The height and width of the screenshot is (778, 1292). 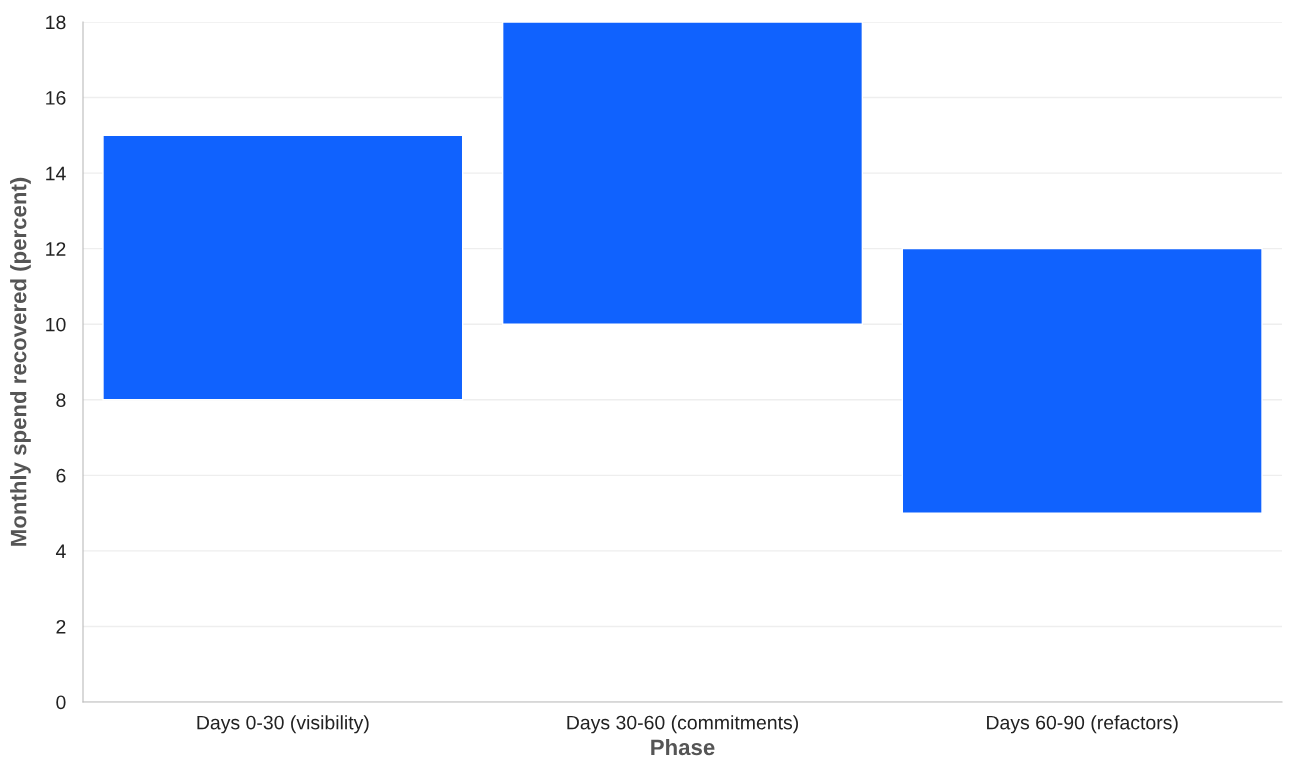 What do you see at coordinates (20, 361) in the screenshot?
I see `y-axis-title: Monthly spend recovered (percent)` at bounding box center [20, 361].